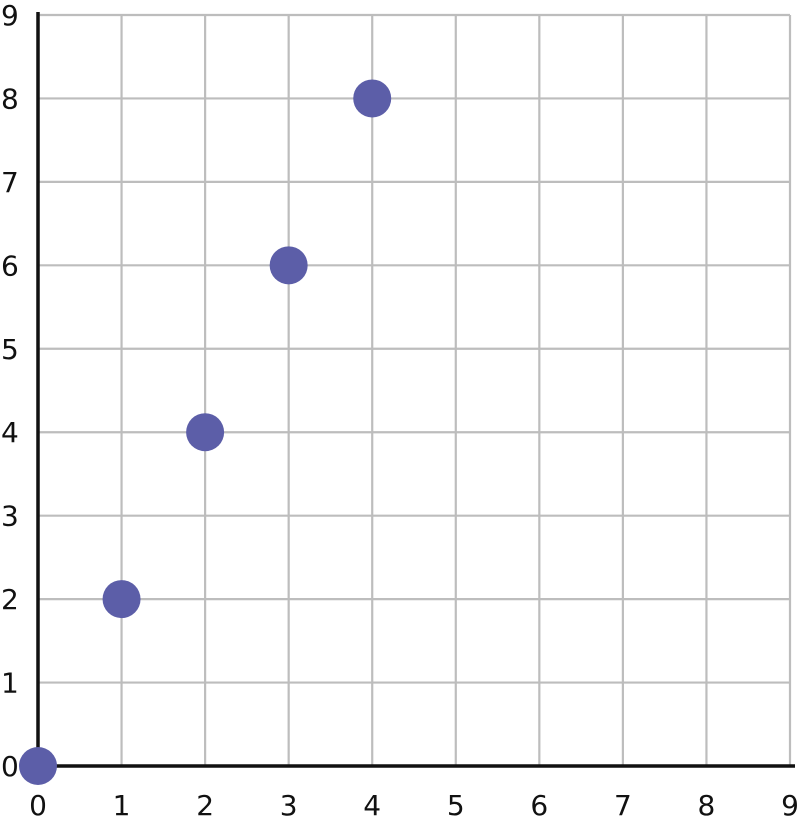  Describe the element at coordinates (10, 391) in the screenshot. I see `y-tick-labels: 0 1 2 3 4 5 6 7 8 9` at that location.